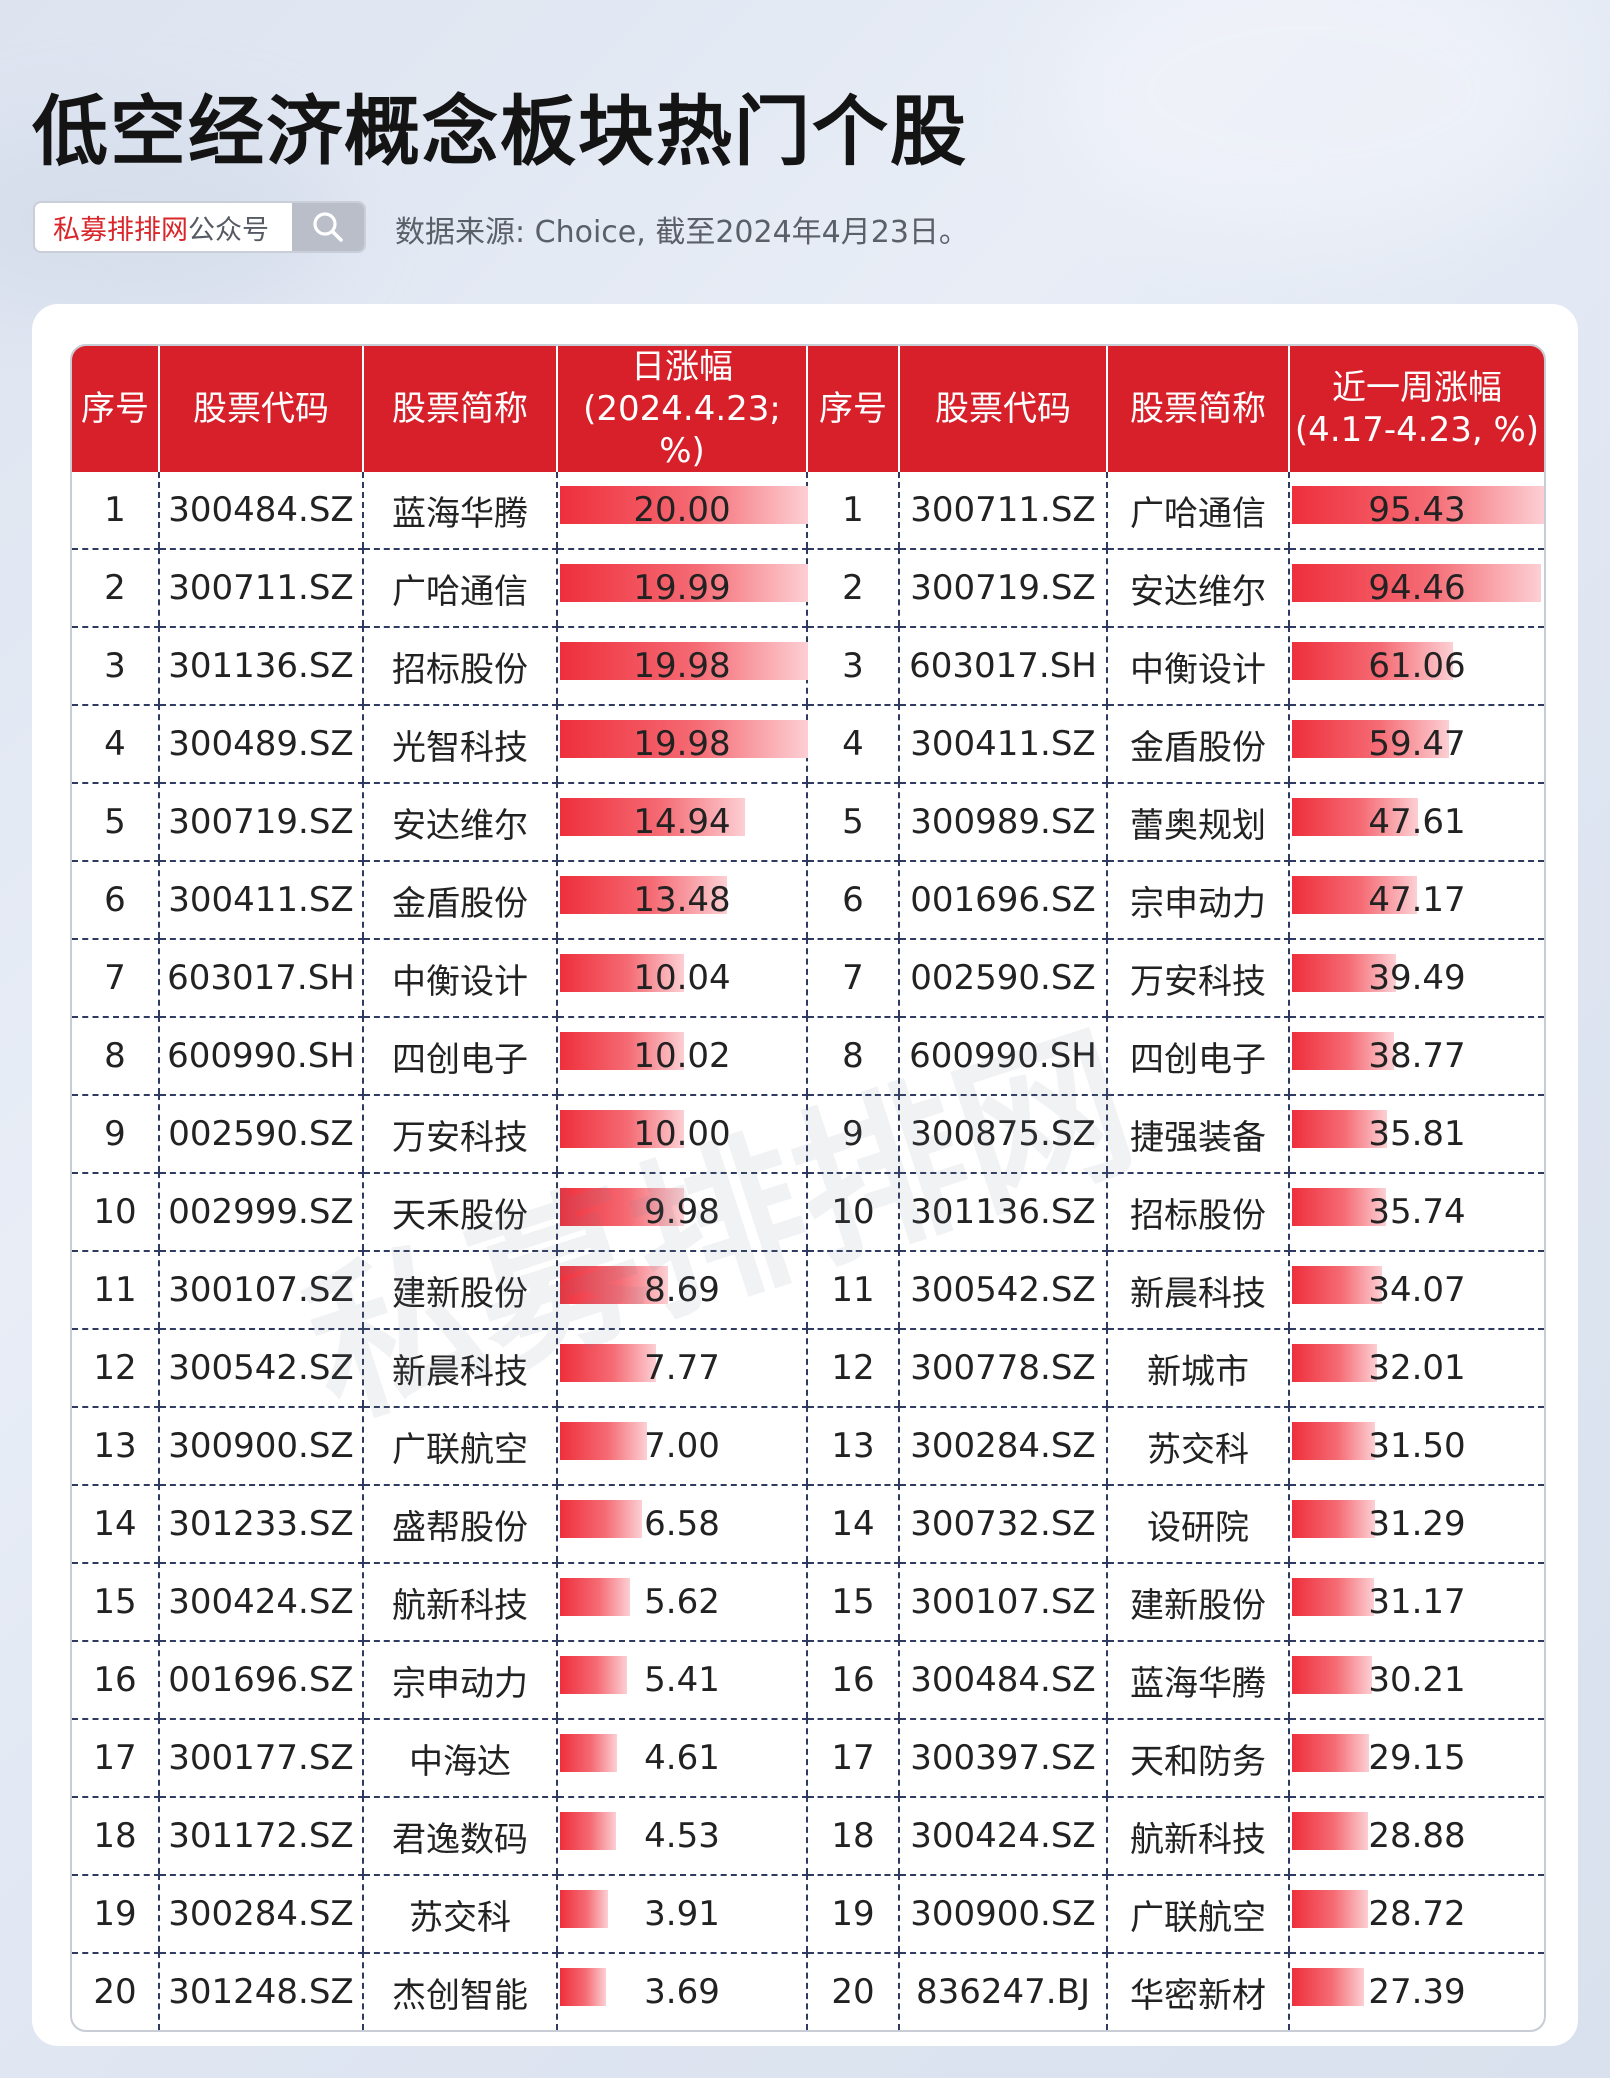 The height and width of the screenshot is (2078, 1610). Describe the element at coordinates (1004, 1211) in the screenshot. I see `code-cell-2: 301136.SZ` at that location.